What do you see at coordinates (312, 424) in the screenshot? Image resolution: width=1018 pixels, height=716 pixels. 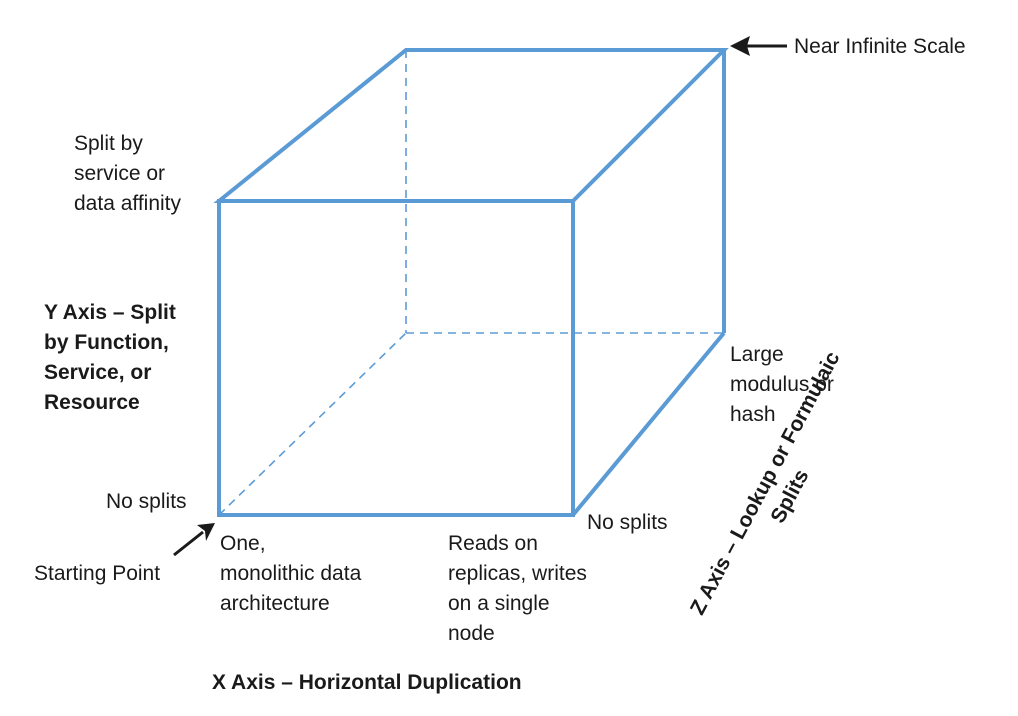 I see `hidden-edge-depth-bottom` at bounding box center [312, 424].